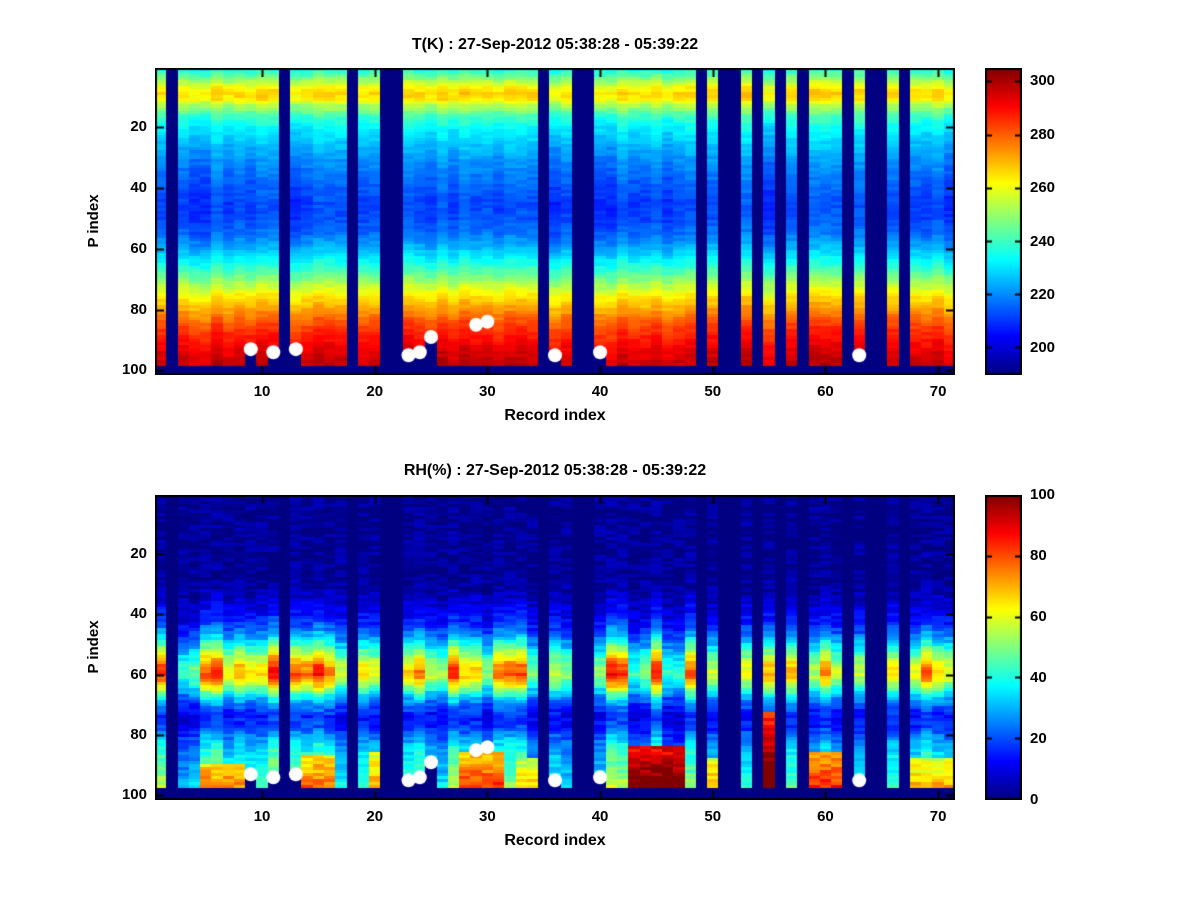  What do you see at coordinates (1038, 738) in the screenshot?
I see `colorbar-tick-label: 20` at bounding box center [1038, 738].